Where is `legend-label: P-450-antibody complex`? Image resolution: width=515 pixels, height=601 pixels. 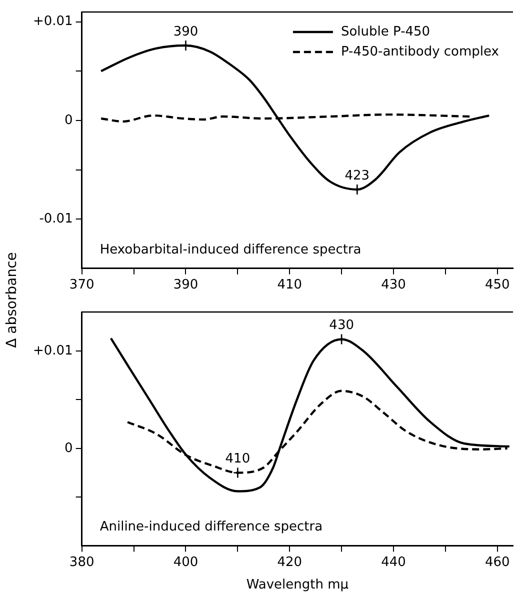
legend-label: P-450-antibody complex is located at coordinates (420, 52).